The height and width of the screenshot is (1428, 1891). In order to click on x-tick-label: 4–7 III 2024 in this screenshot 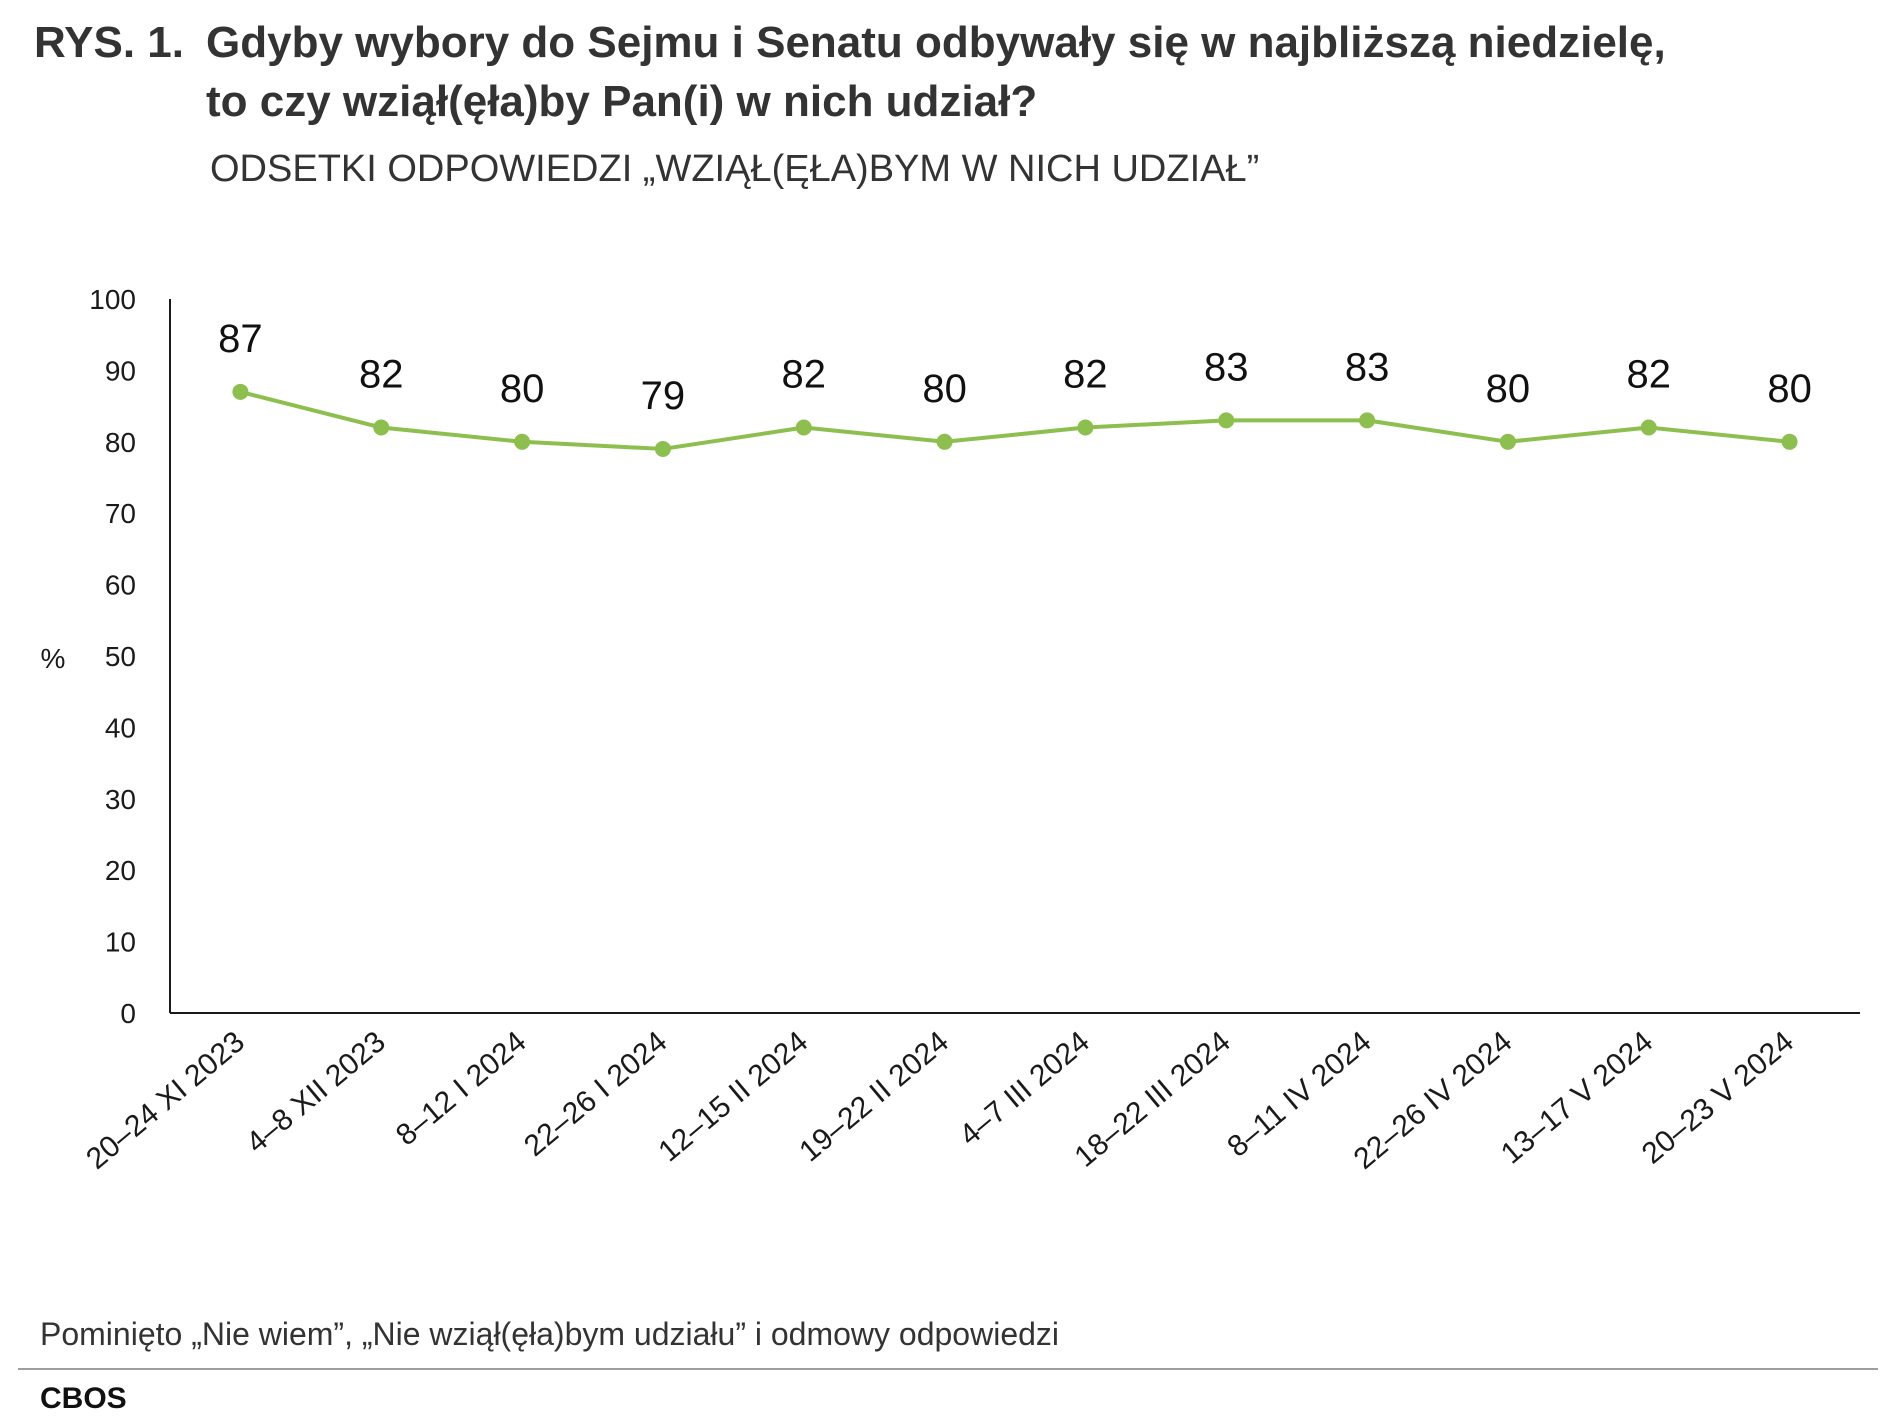, I will do `click(1024, 1088)`.